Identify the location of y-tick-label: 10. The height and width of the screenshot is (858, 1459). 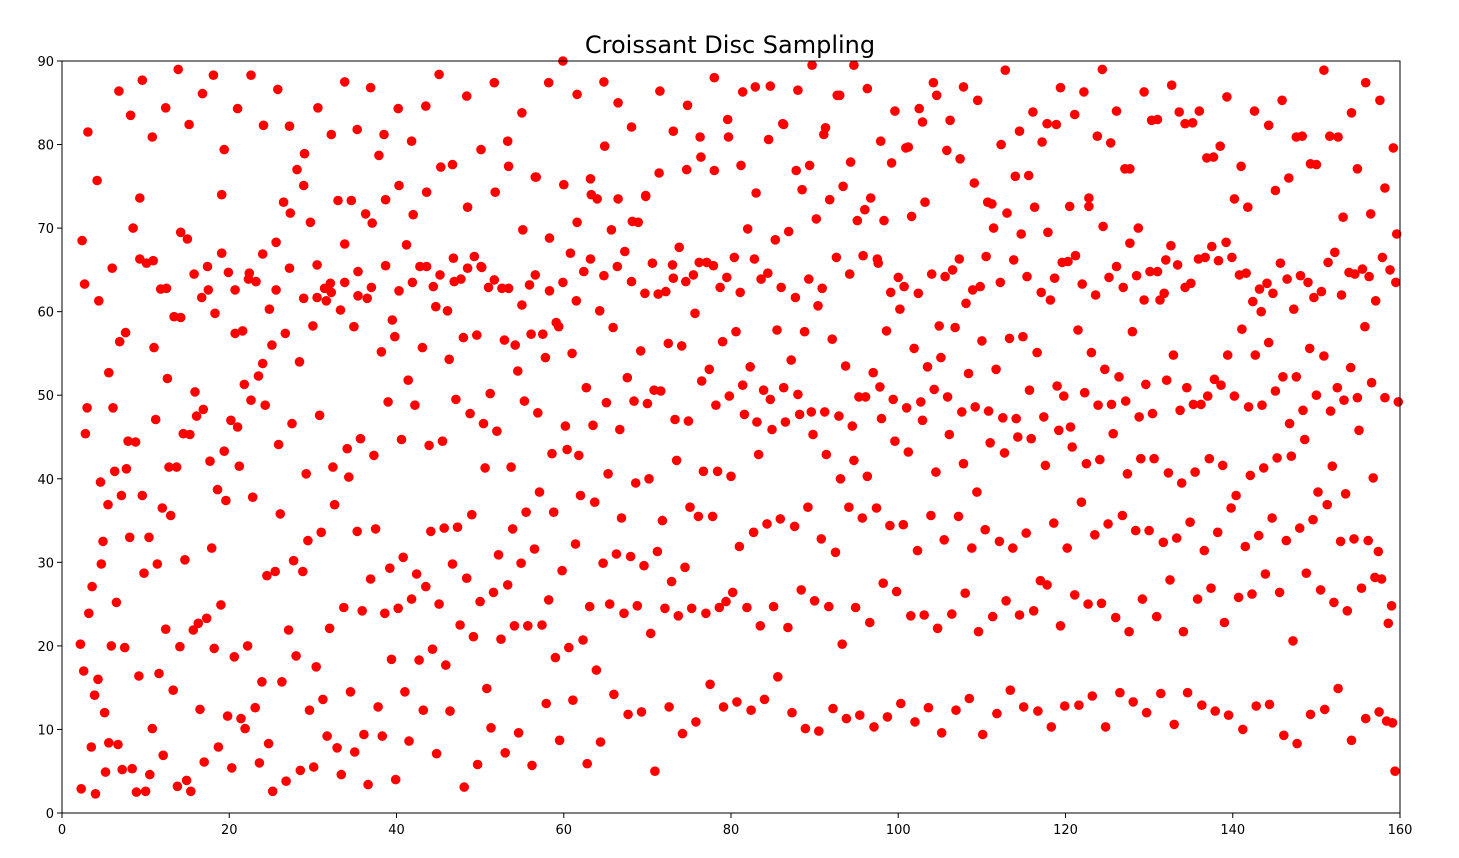
(45, 730).